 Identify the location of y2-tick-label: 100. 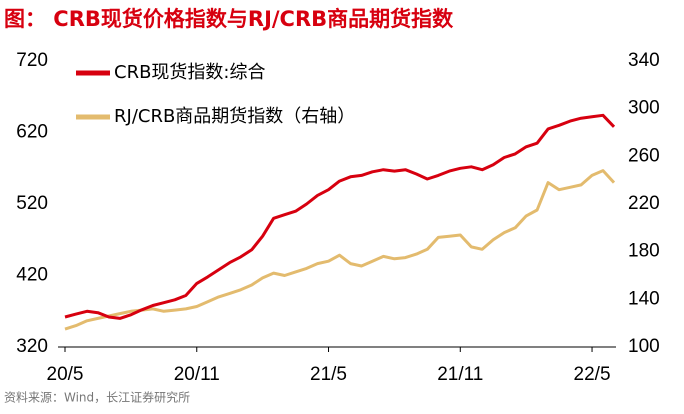
(644, 346).